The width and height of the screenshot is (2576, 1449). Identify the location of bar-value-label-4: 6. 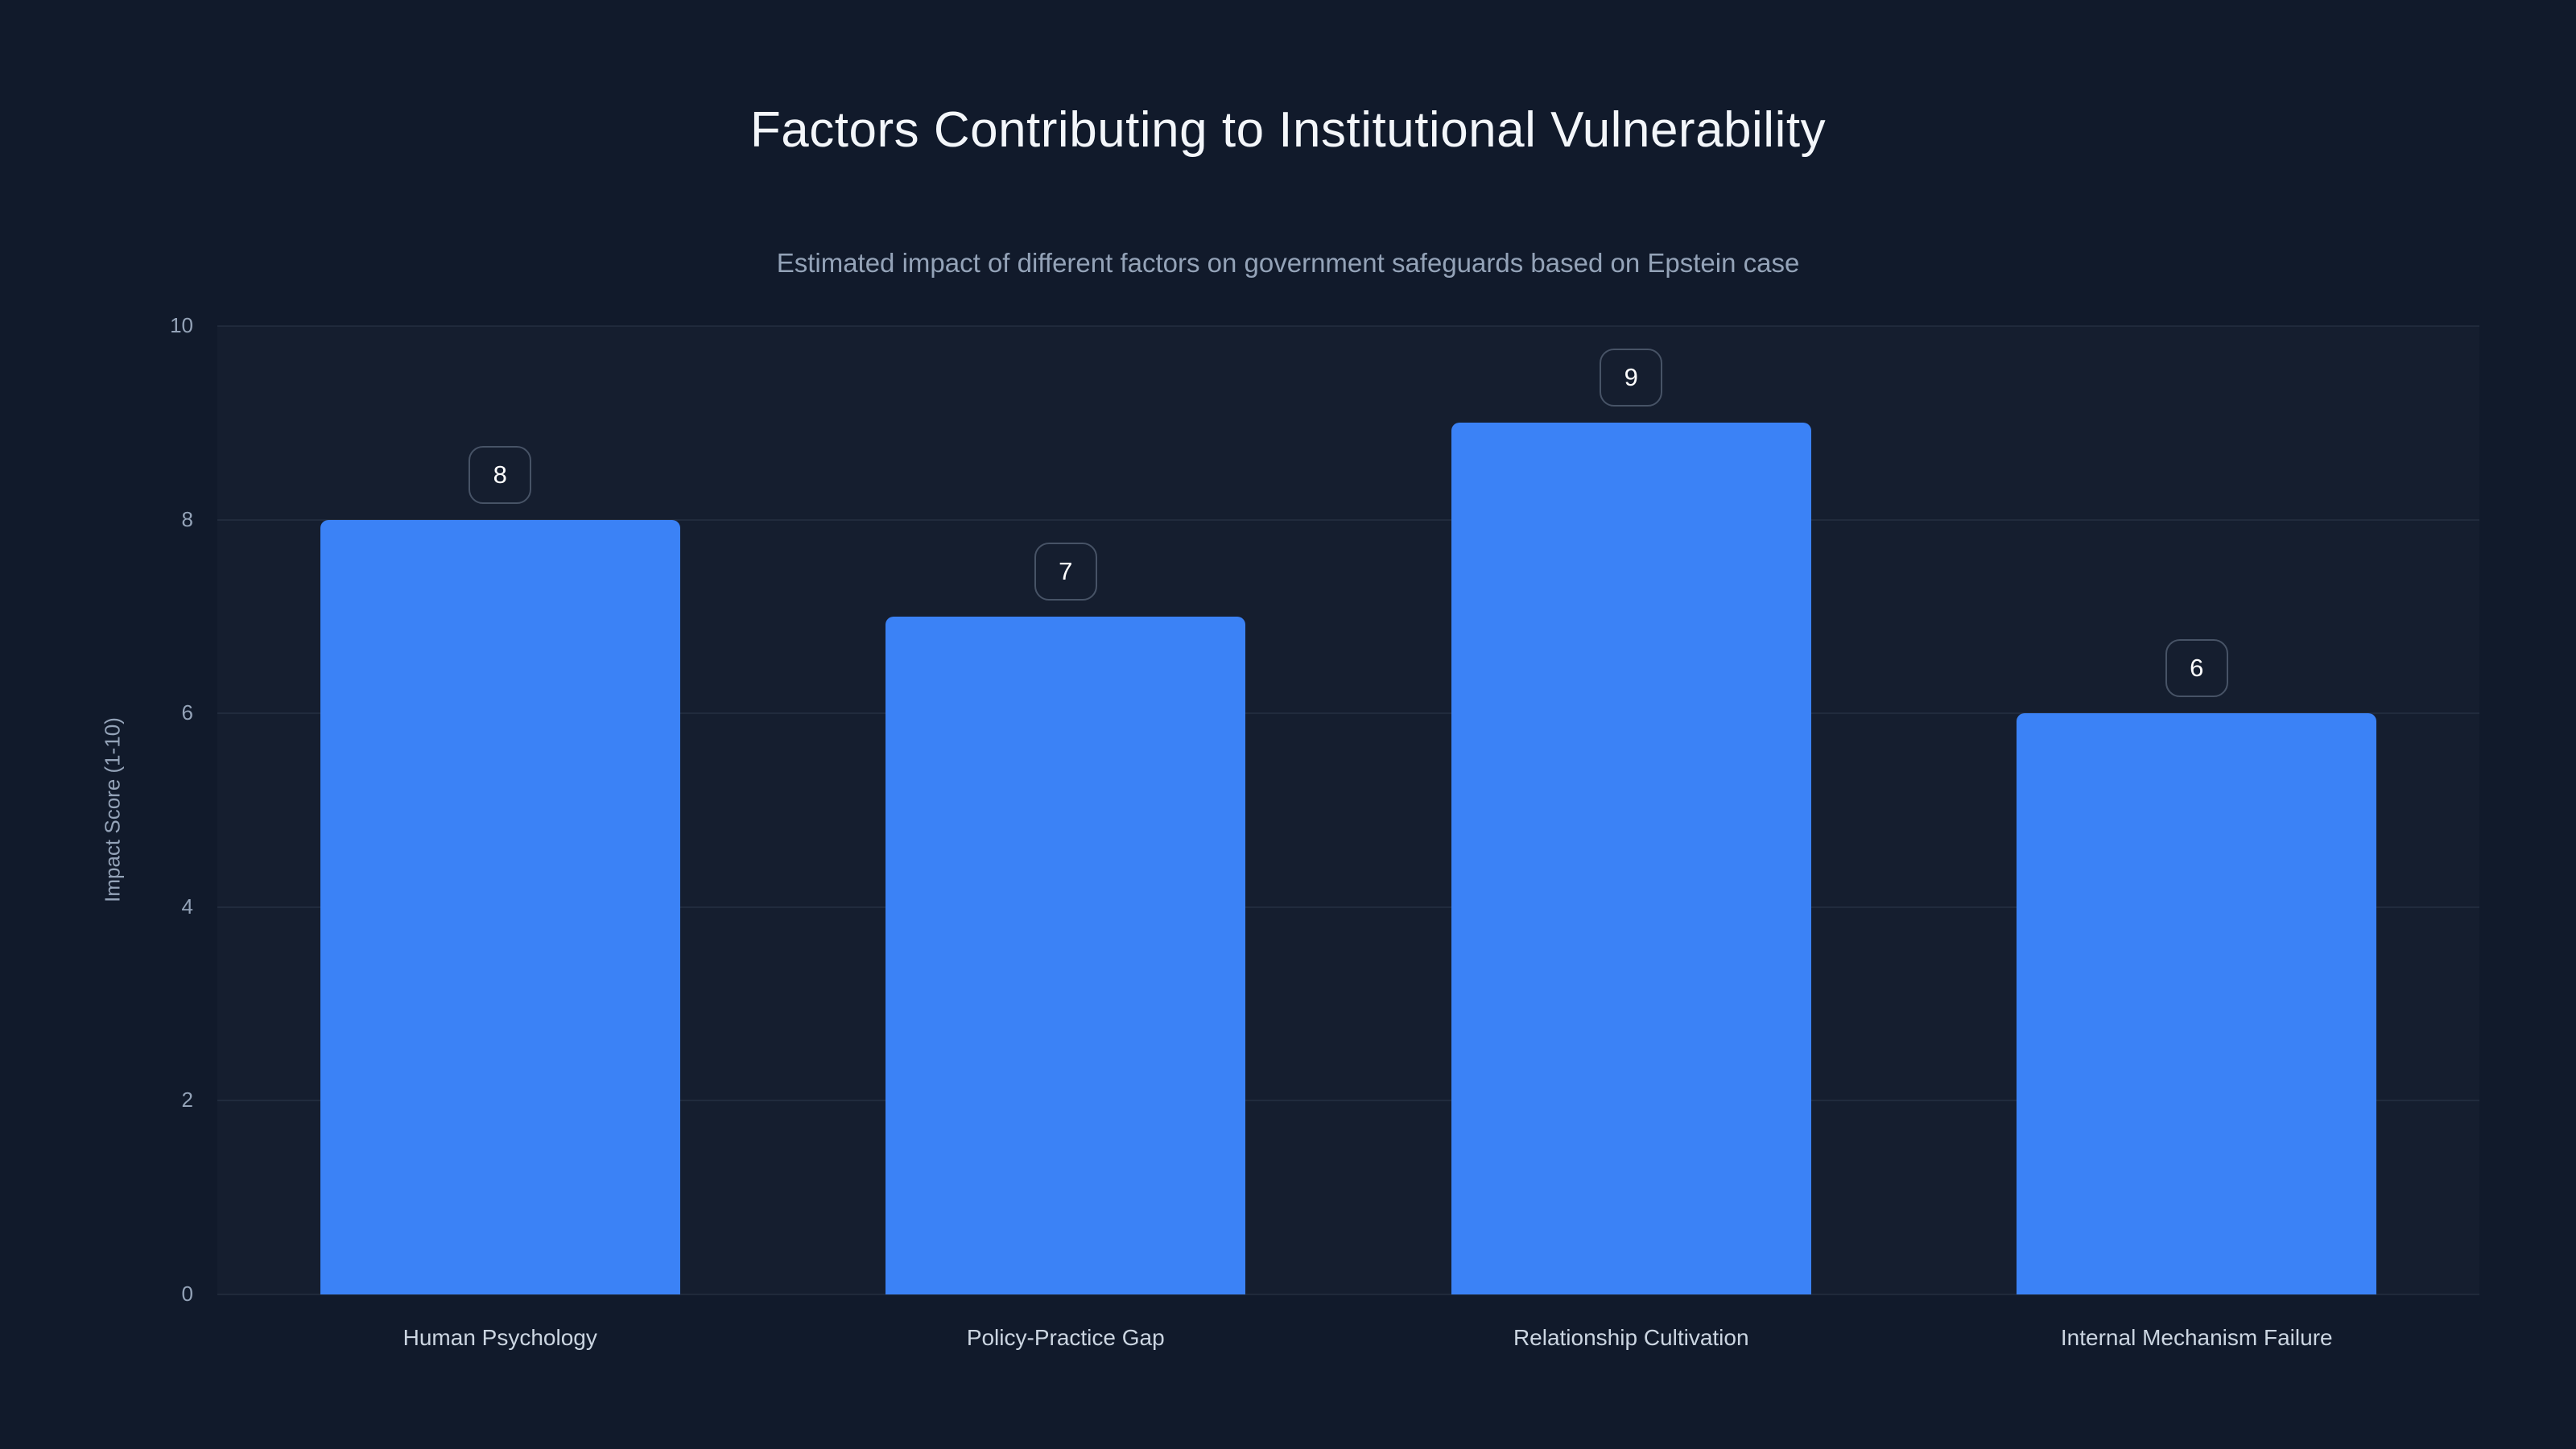
(2196, 668).